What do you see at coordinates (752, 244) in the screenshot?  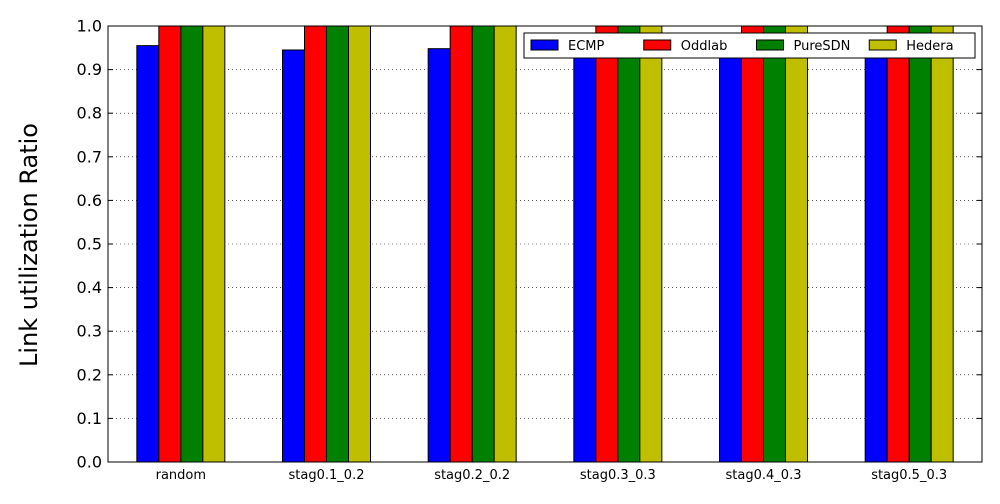 I see `bar-oddlab-stag0.4_0.3` at bounding box center [752, 244].